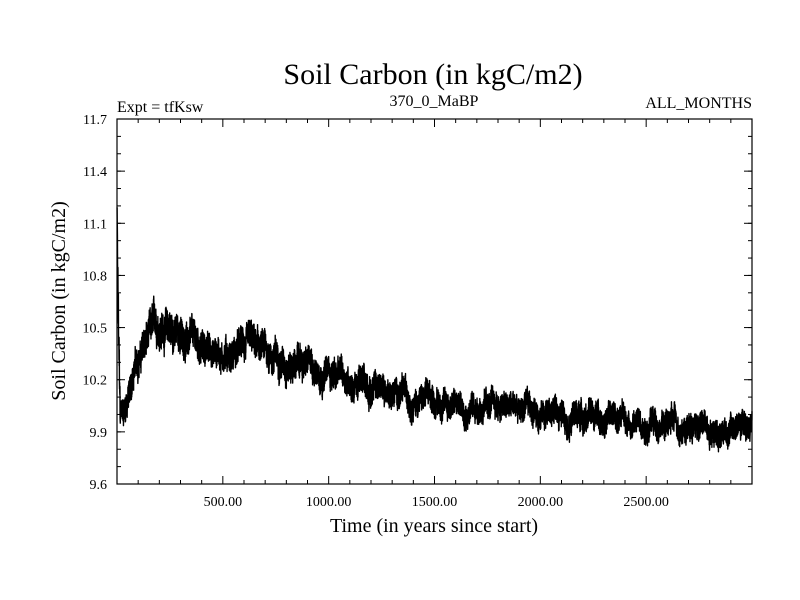  What do you see at coordinates (434, 101) in the screenshot?
I see `subtitle-center: 370_0_MaBP` at bounding box center [434, 101].